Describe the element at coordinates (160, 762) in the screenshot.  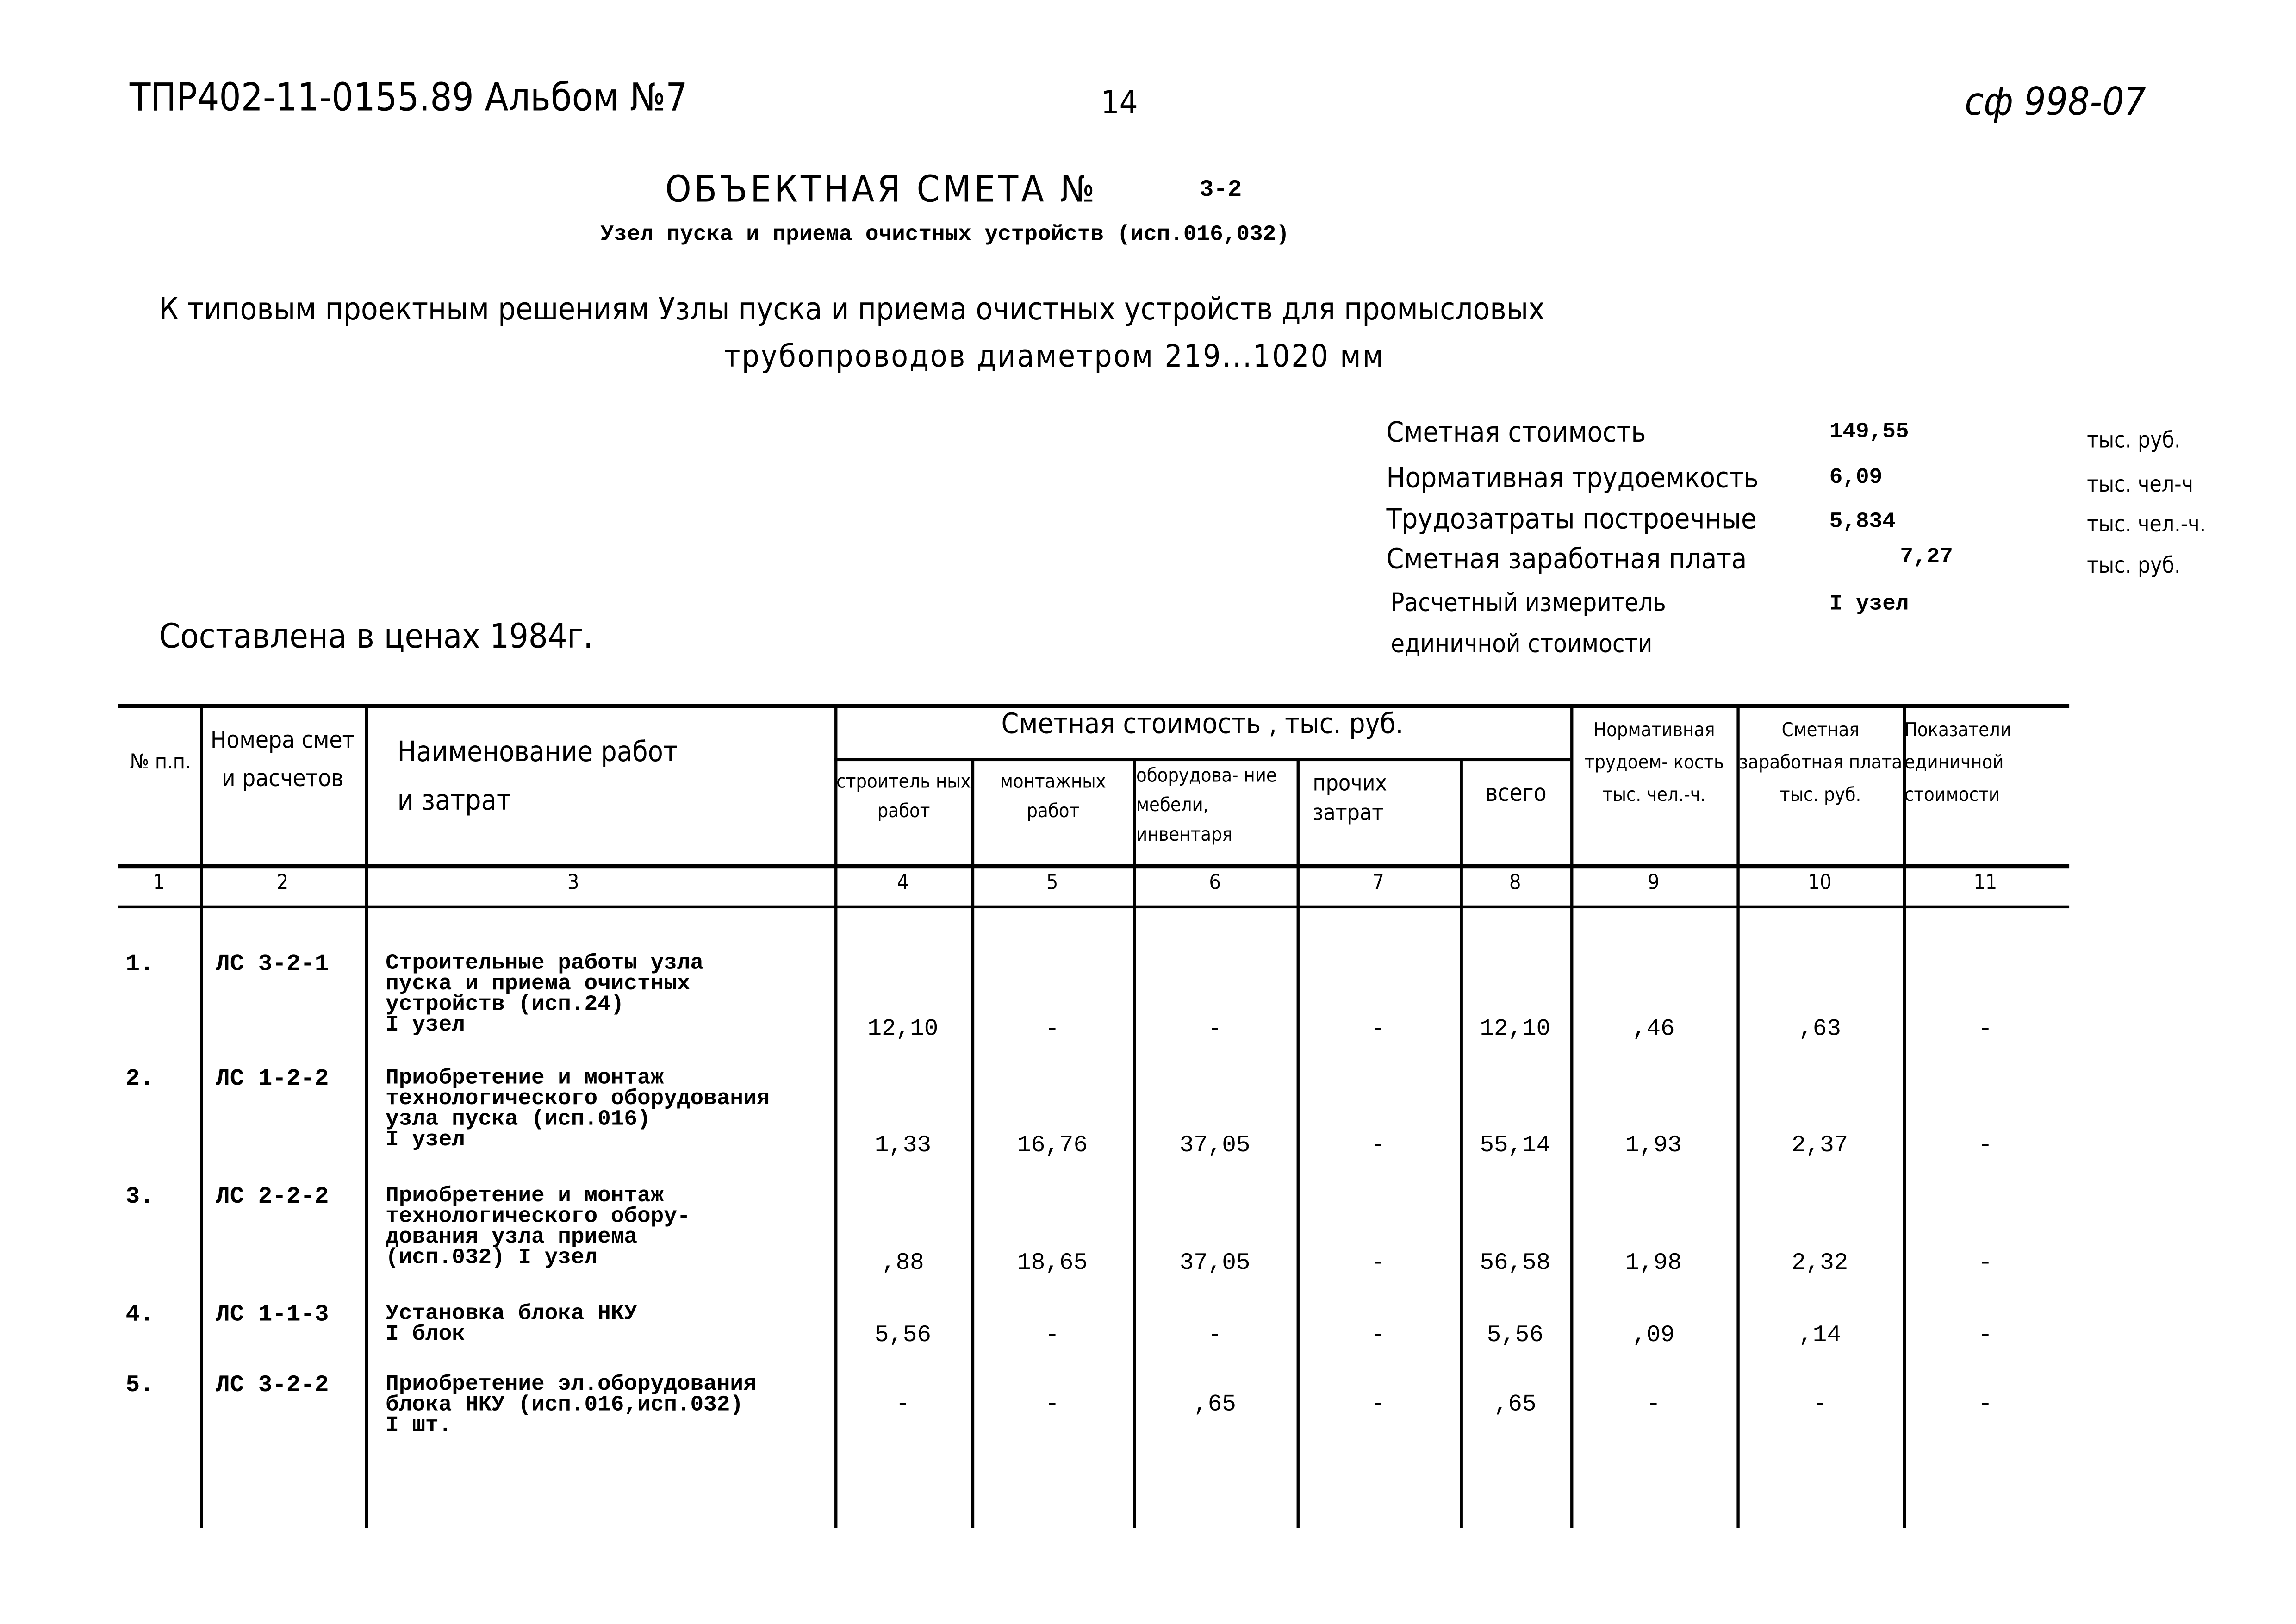
I see `header-number: № п.п.` at that location.